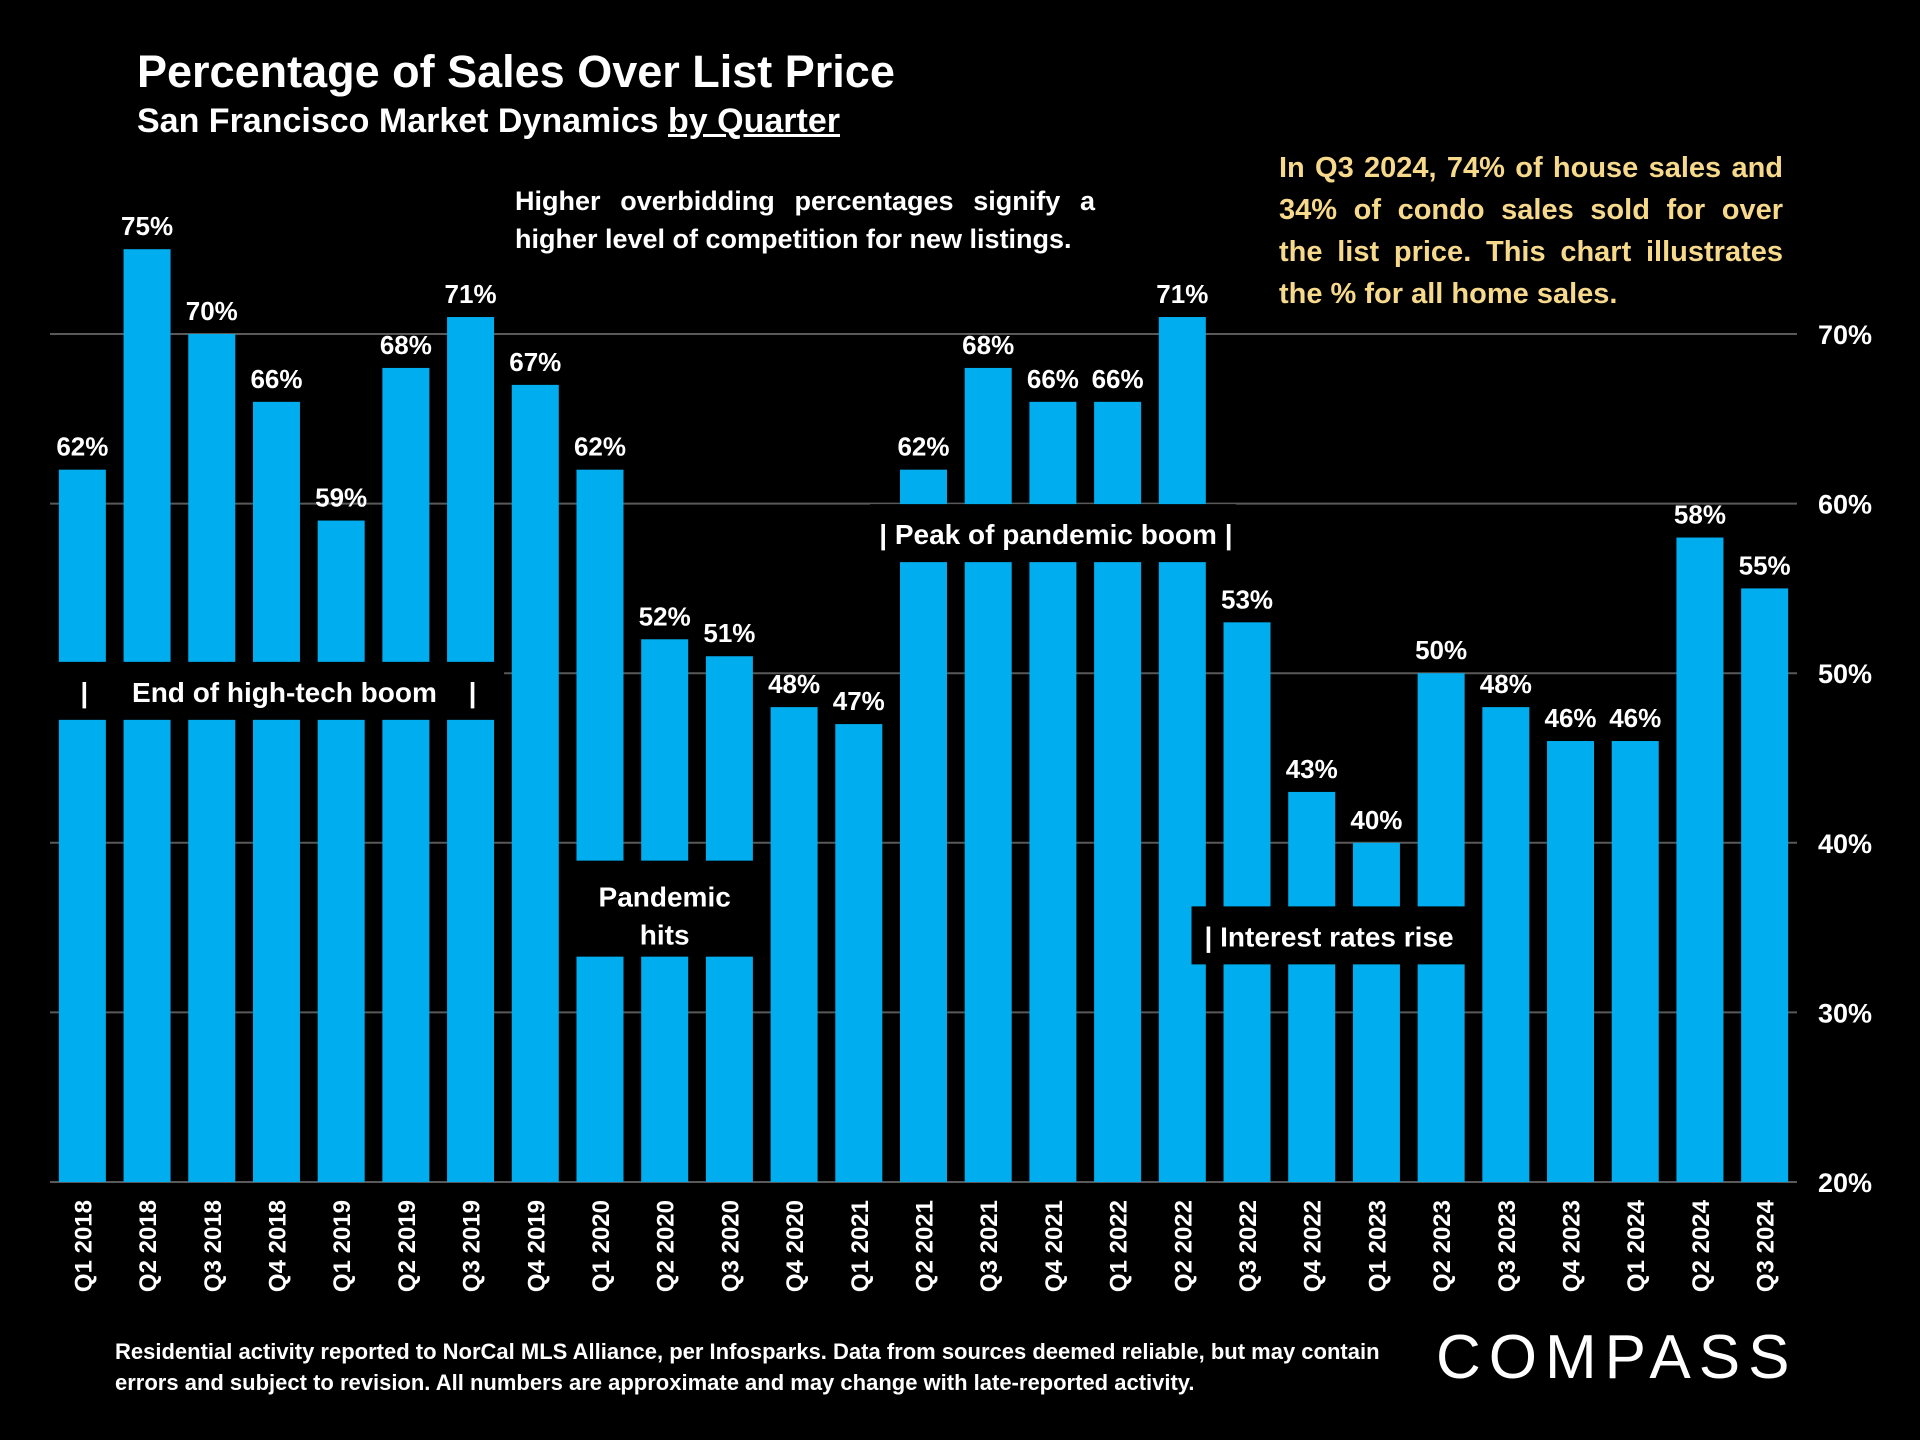 This screenshot has width=1920, height=1440. What do you see at coordinates (729, 633) in the screenshot?
I see `data-label: 51%` at bounding box center [729, 633].